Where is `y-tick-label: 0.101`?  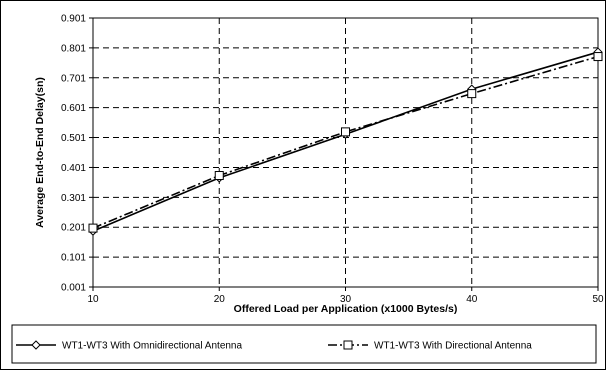
y-tick-label: 0.101 is located at coordinates (73, 258).